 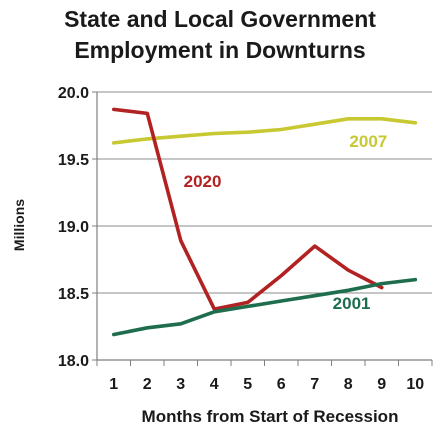 I want to click on x-axis-title: Months from Start of Recession, so click(x=270, y=416).